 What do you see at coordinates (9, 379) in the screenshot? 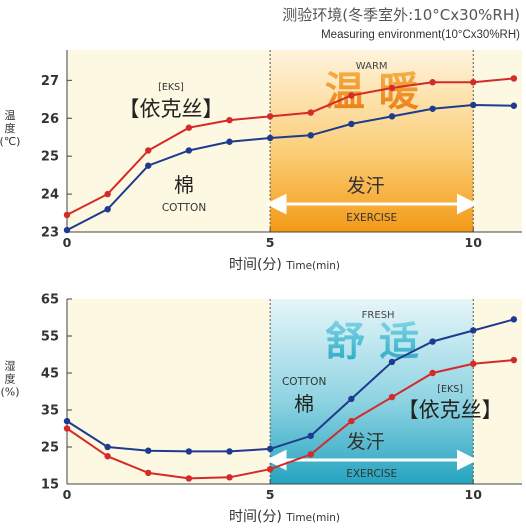
I see `y-axis-title: 湿度(%)` at bounding box center [9, 379].